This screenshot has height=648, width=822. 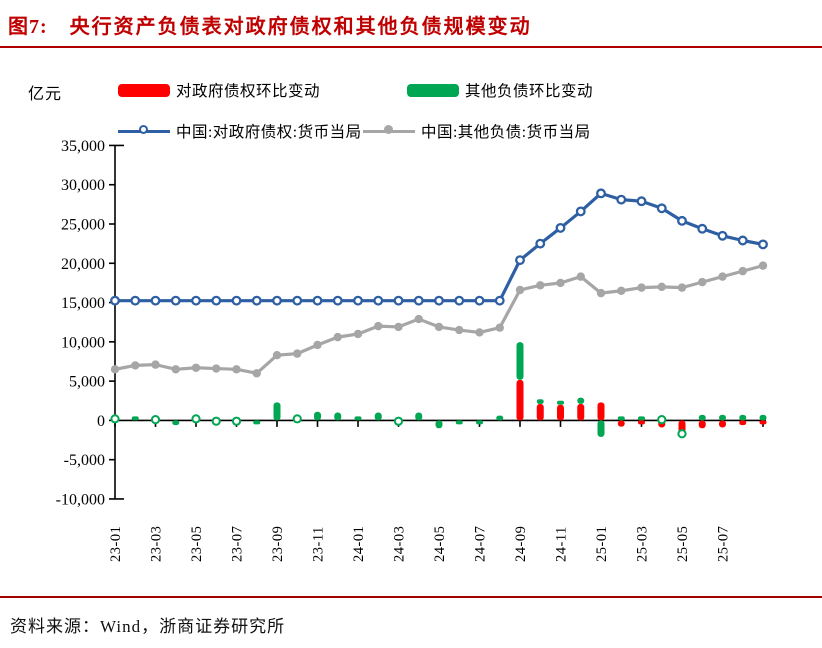 What do you see at coordinates (278, 544) in the screenshot?
I see `svg-text: 23-09` at bounding box center [278, 544].